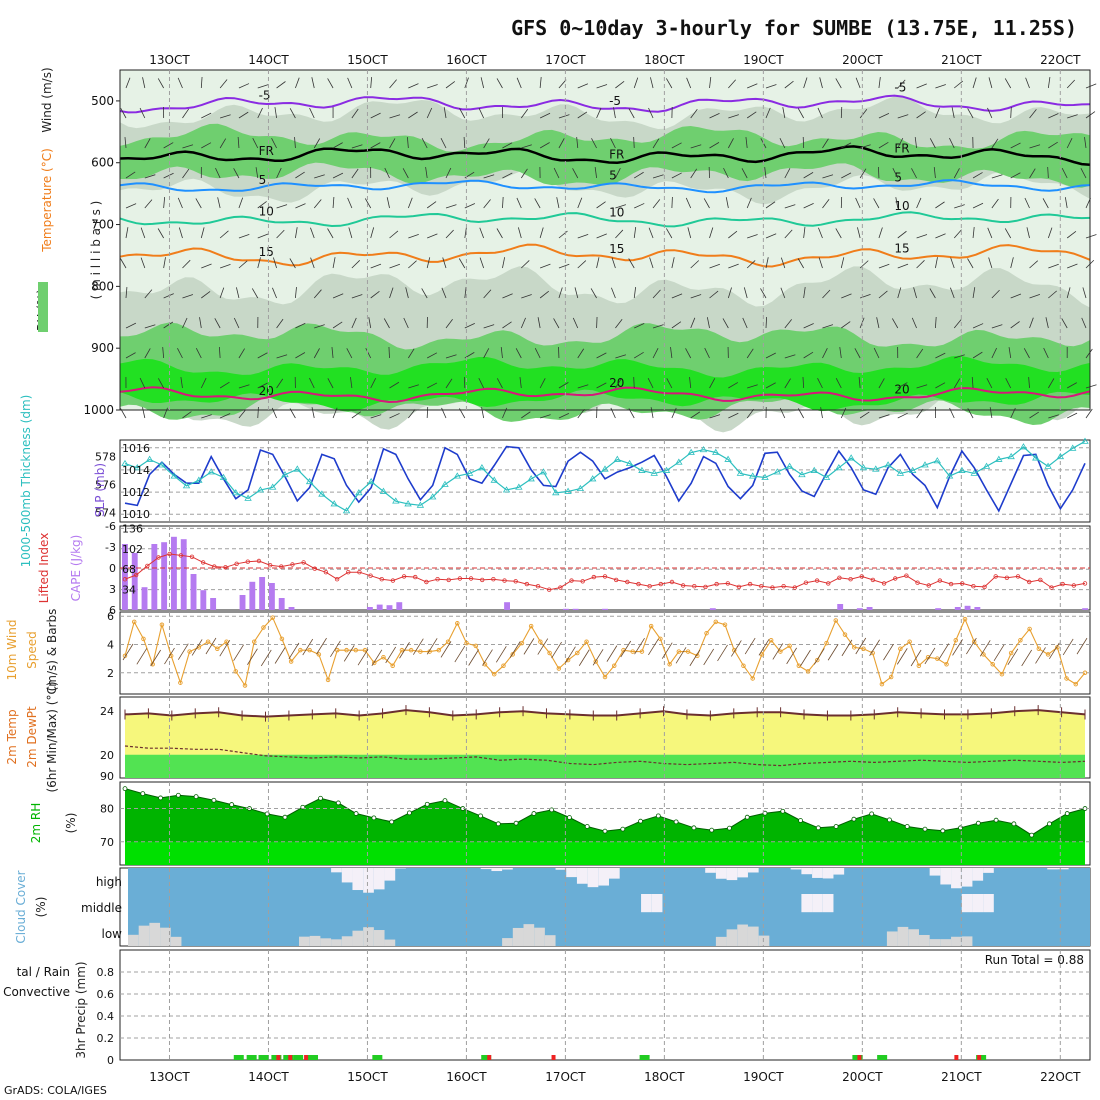 Image resolution: width=1100 pixels, height=1100 pixels. What do you see at coordinates (110, 547) in the screenshot?
I see `y-tick-label-left: -3` at bounding box center [110, 547].